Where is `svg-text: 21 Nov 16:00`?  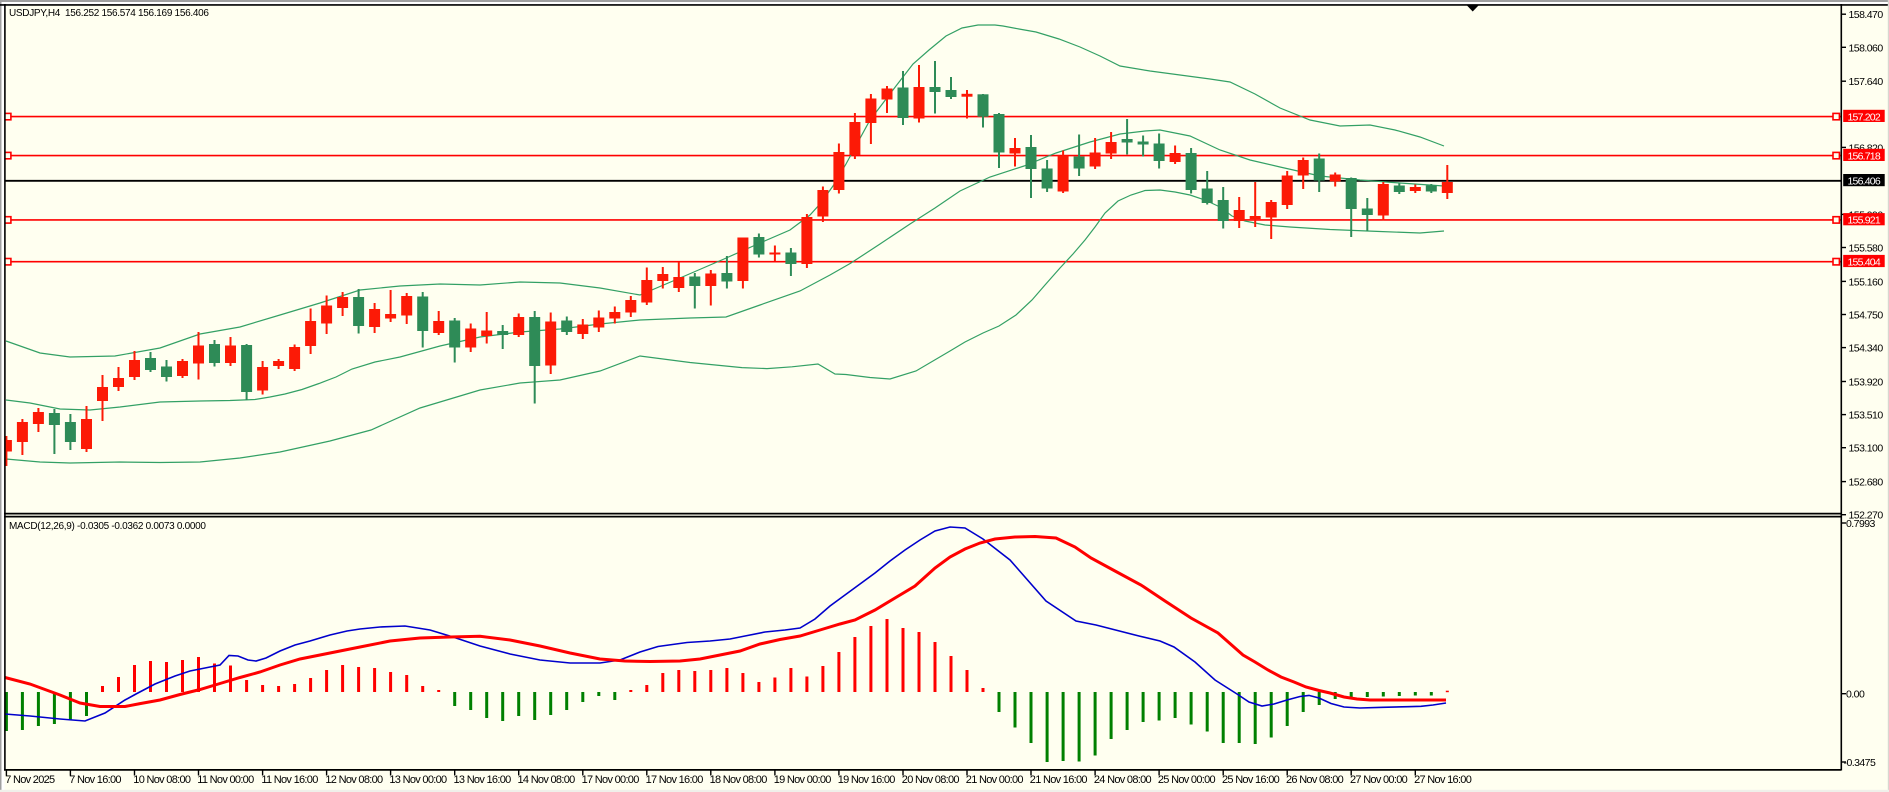 svg-text: 21 Nov 16:00 is located at coordinates (1059, 780).